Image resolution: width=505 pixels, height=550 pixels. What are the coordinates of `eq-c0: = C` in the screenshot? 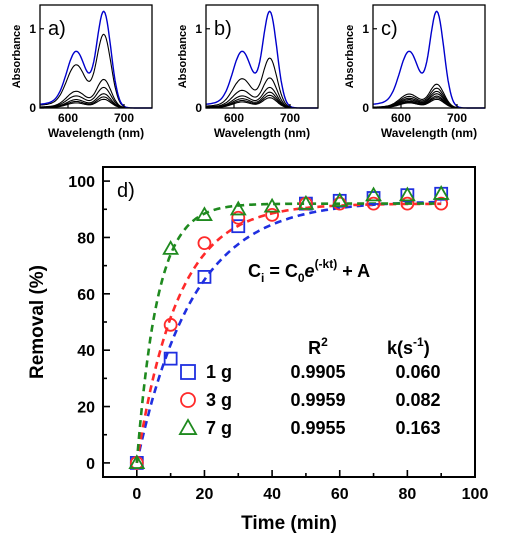 It's located at (281, 271).